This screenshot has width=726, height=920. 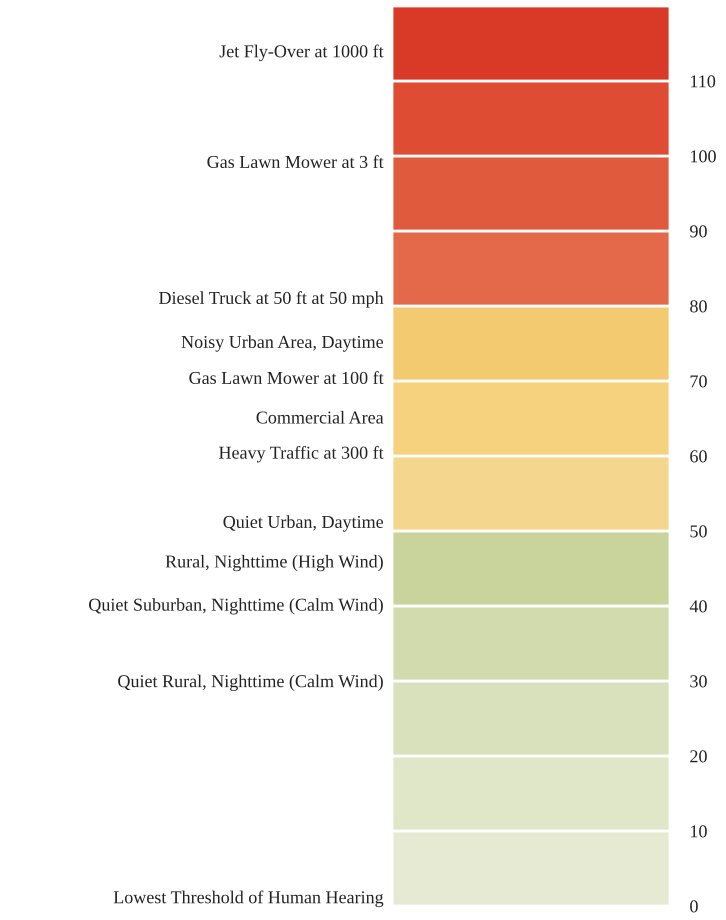 What do you see at coordinates (699, 831) in the screenshot?
I see `y-tick-label: 10` at bounding box center [699, 831].